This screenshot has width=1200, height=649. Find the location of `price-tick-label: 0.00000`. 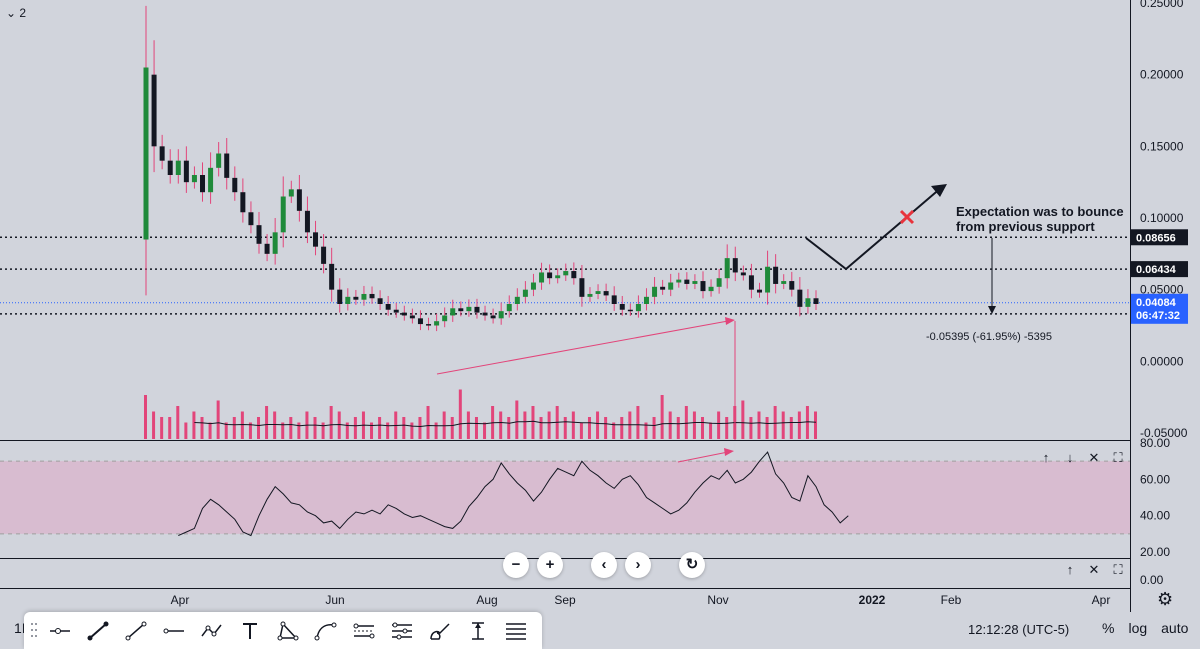

price-tick-label: 0.00000 is located at coordinates (1162, 361).